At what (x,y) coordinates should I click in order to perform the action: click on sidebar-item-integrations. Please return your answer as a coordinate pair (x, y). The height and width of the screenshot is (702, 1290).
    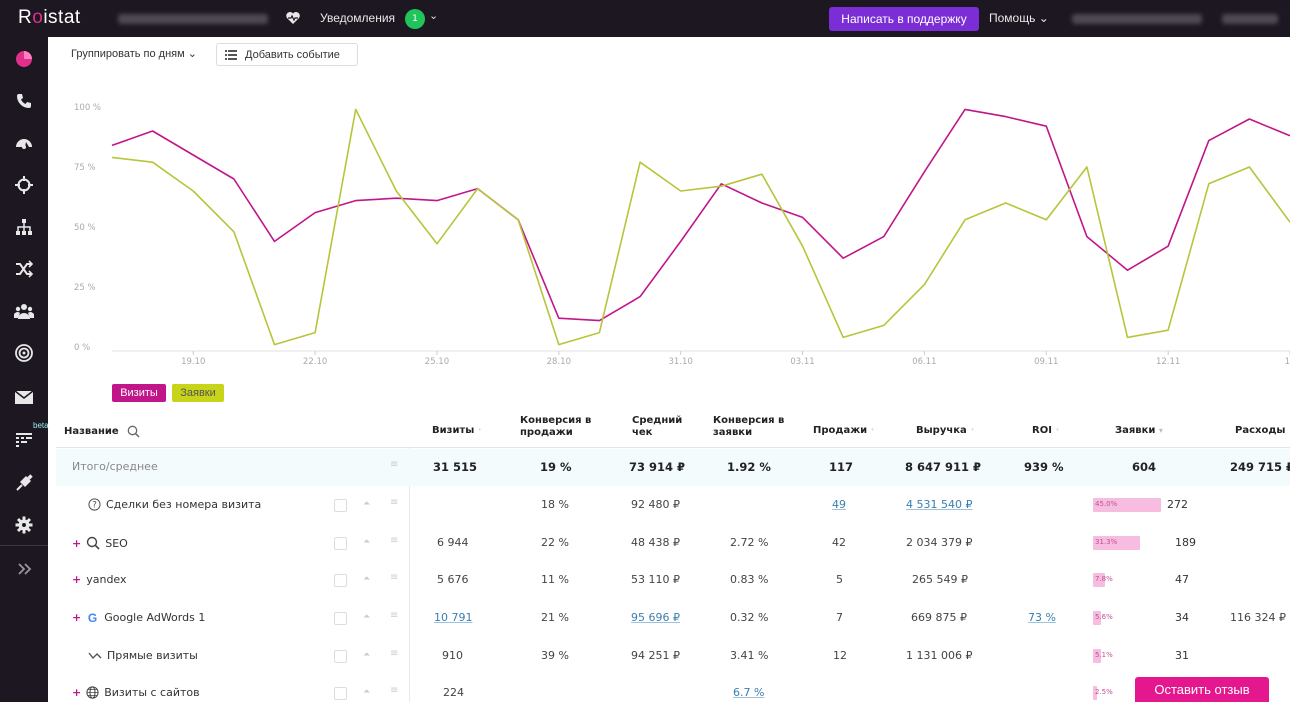
    Looking at the image, I should click on (24, 483).